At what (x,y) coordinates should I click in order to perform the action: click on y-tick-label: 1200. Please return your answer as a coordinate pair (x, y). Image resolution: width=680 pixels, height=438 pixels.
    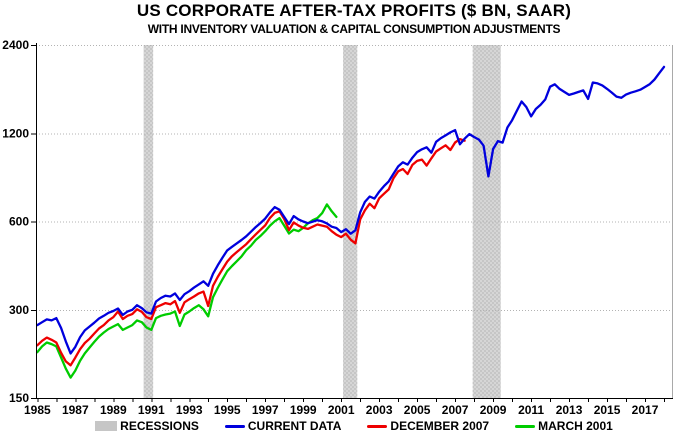
    Looking at the image, I should click on (15, 133).